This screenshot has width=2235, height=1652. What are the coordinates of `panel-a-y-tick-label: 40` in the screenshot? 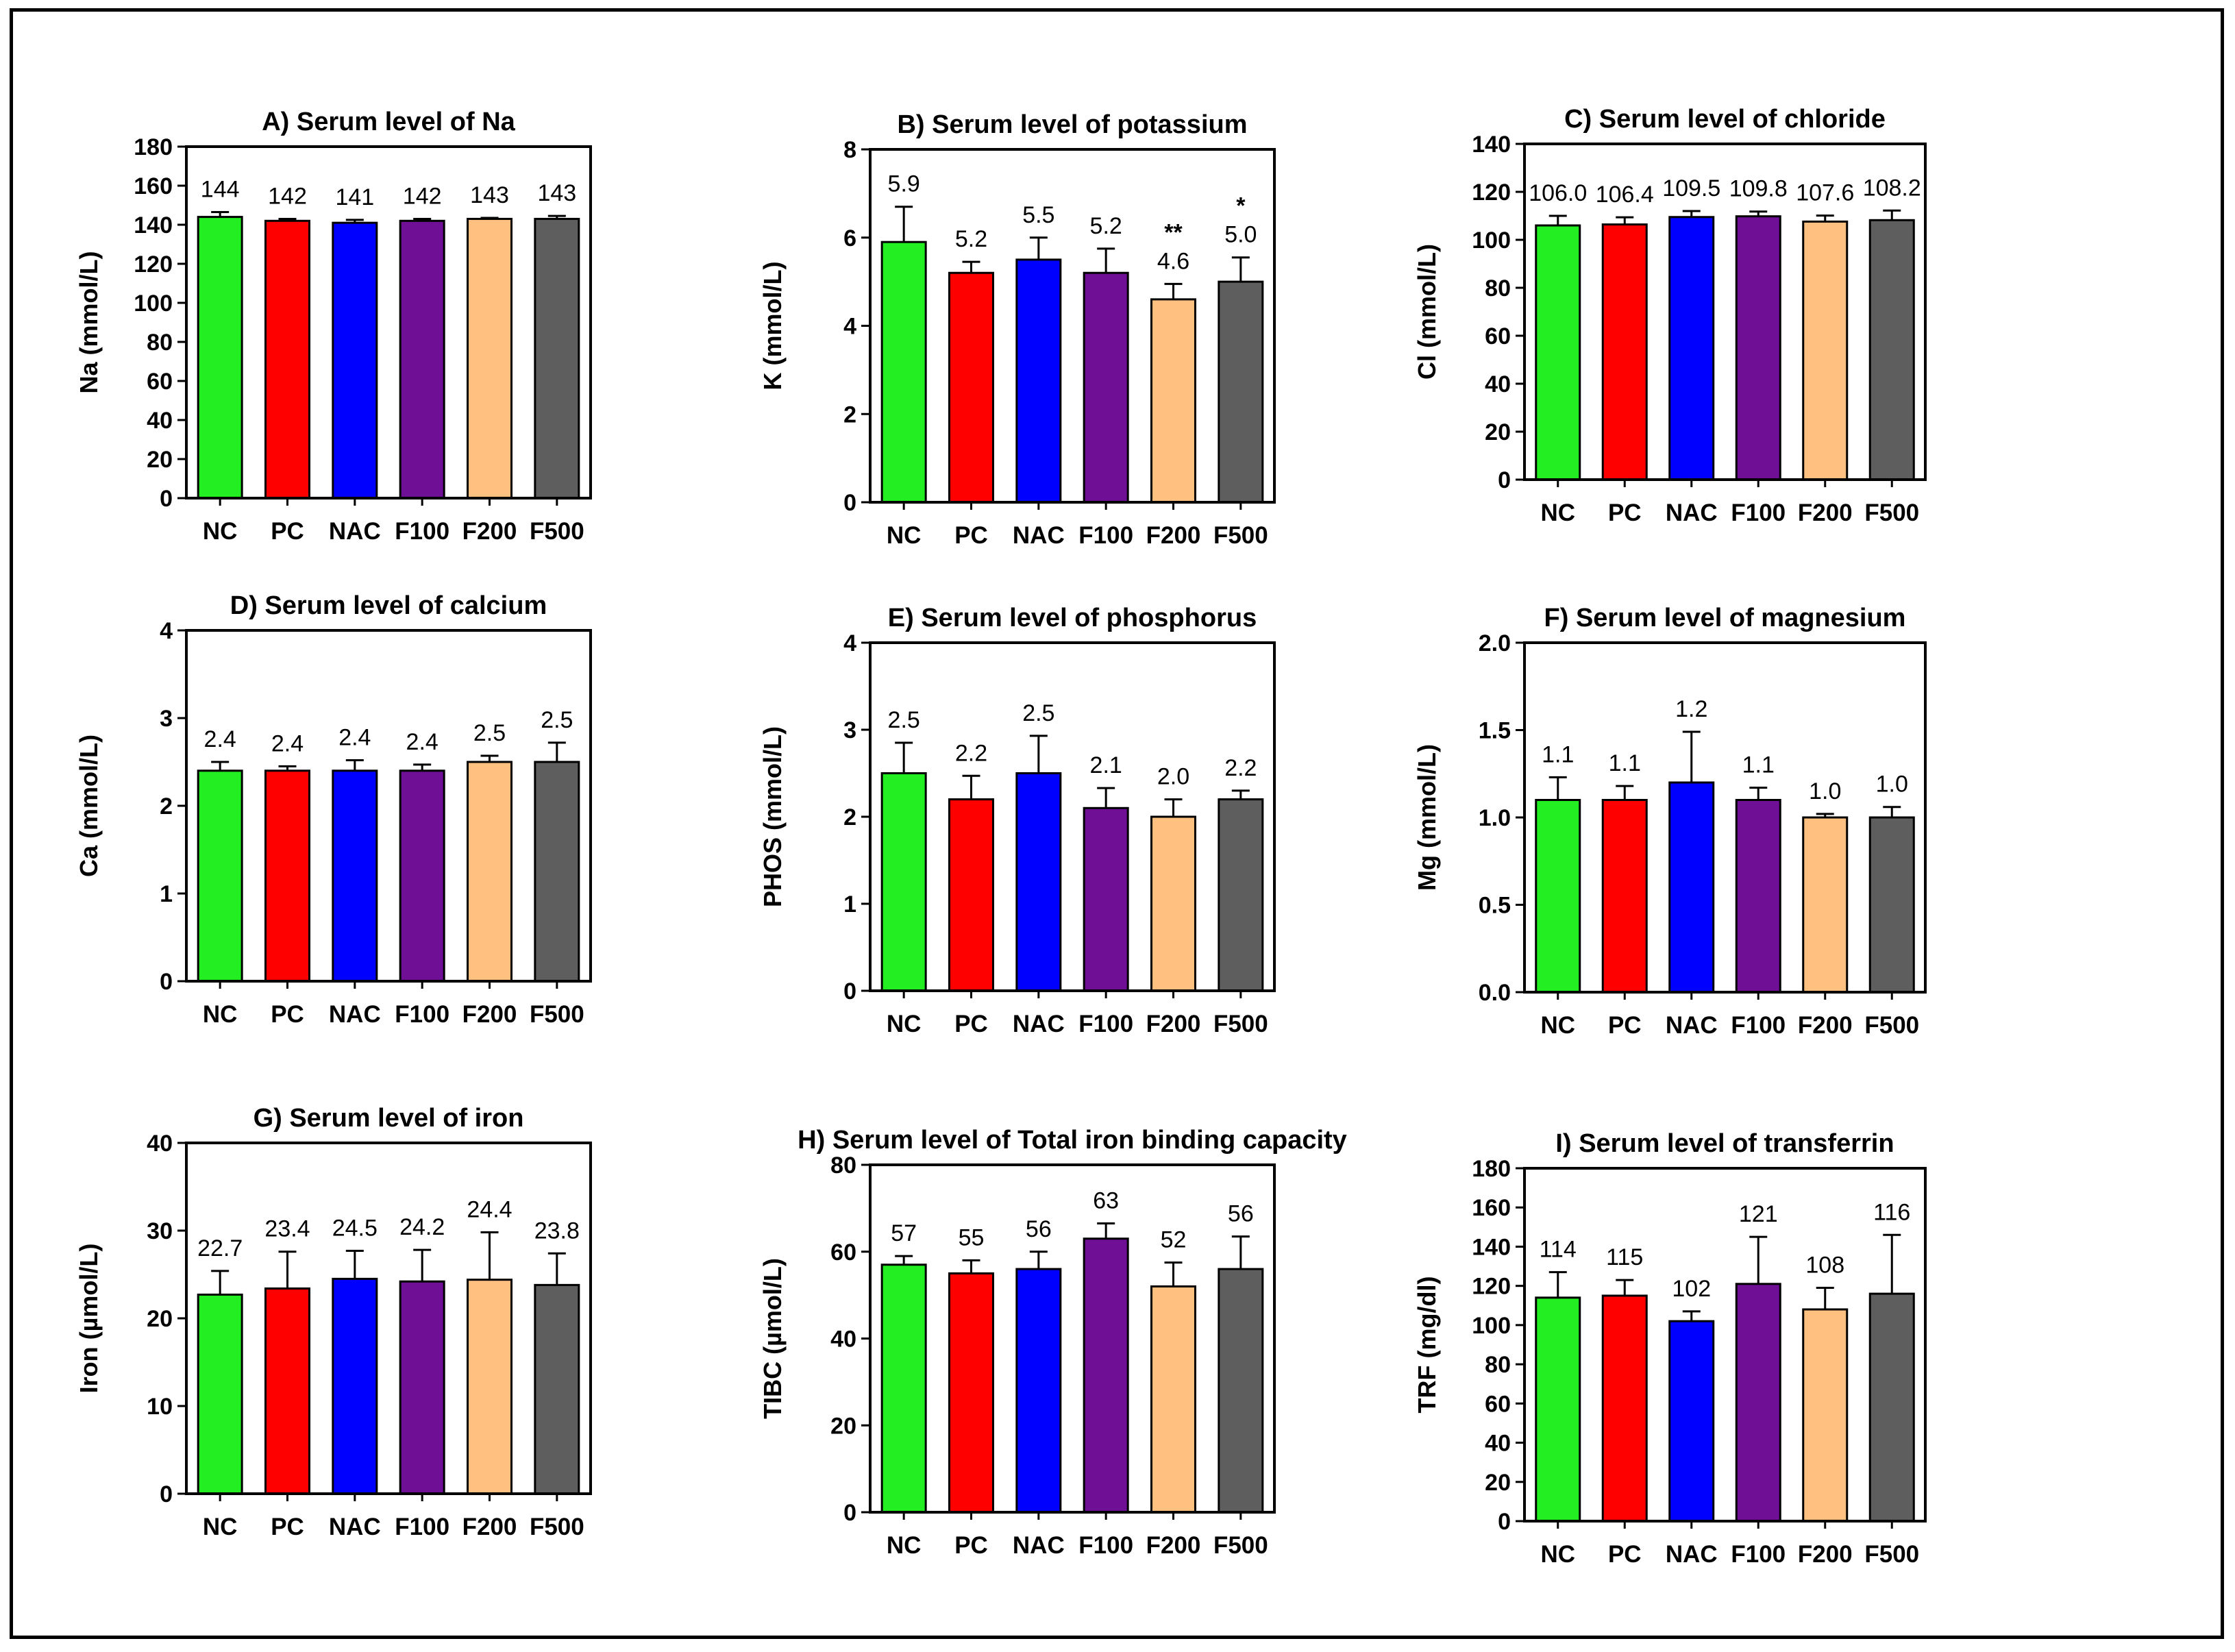 It's located at (160, 421).